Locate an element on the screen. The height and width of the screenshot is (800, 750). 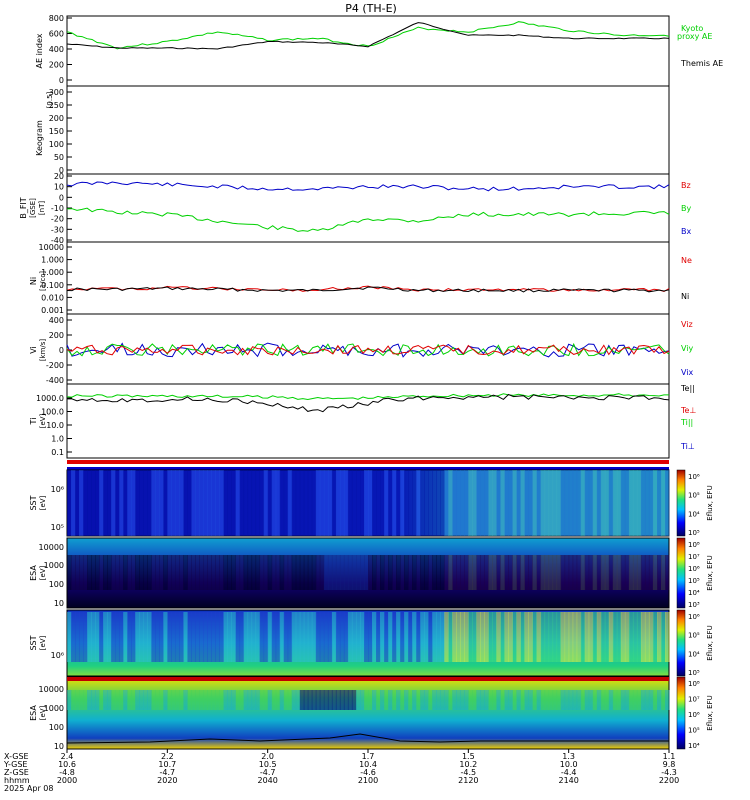
footer-value: -4.6 is located at coordinates (368, 772).